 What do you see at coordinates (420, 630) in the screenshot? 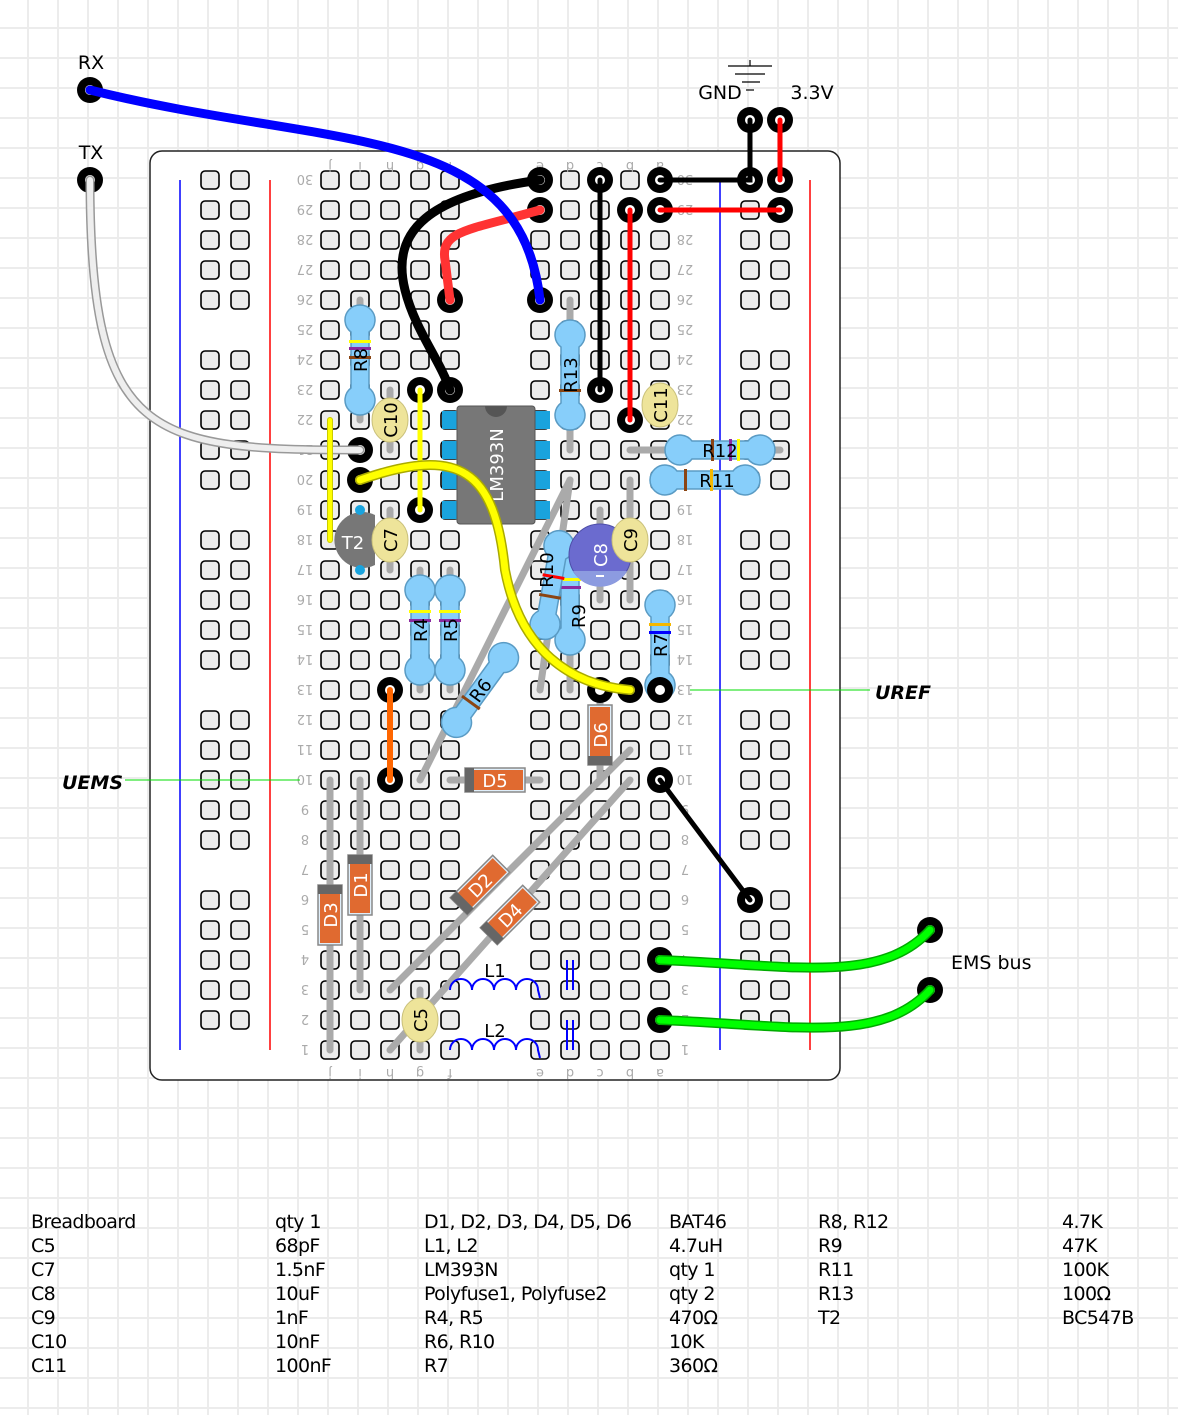
I see `resistor-r4: R4` at bounding box center [420, 630].